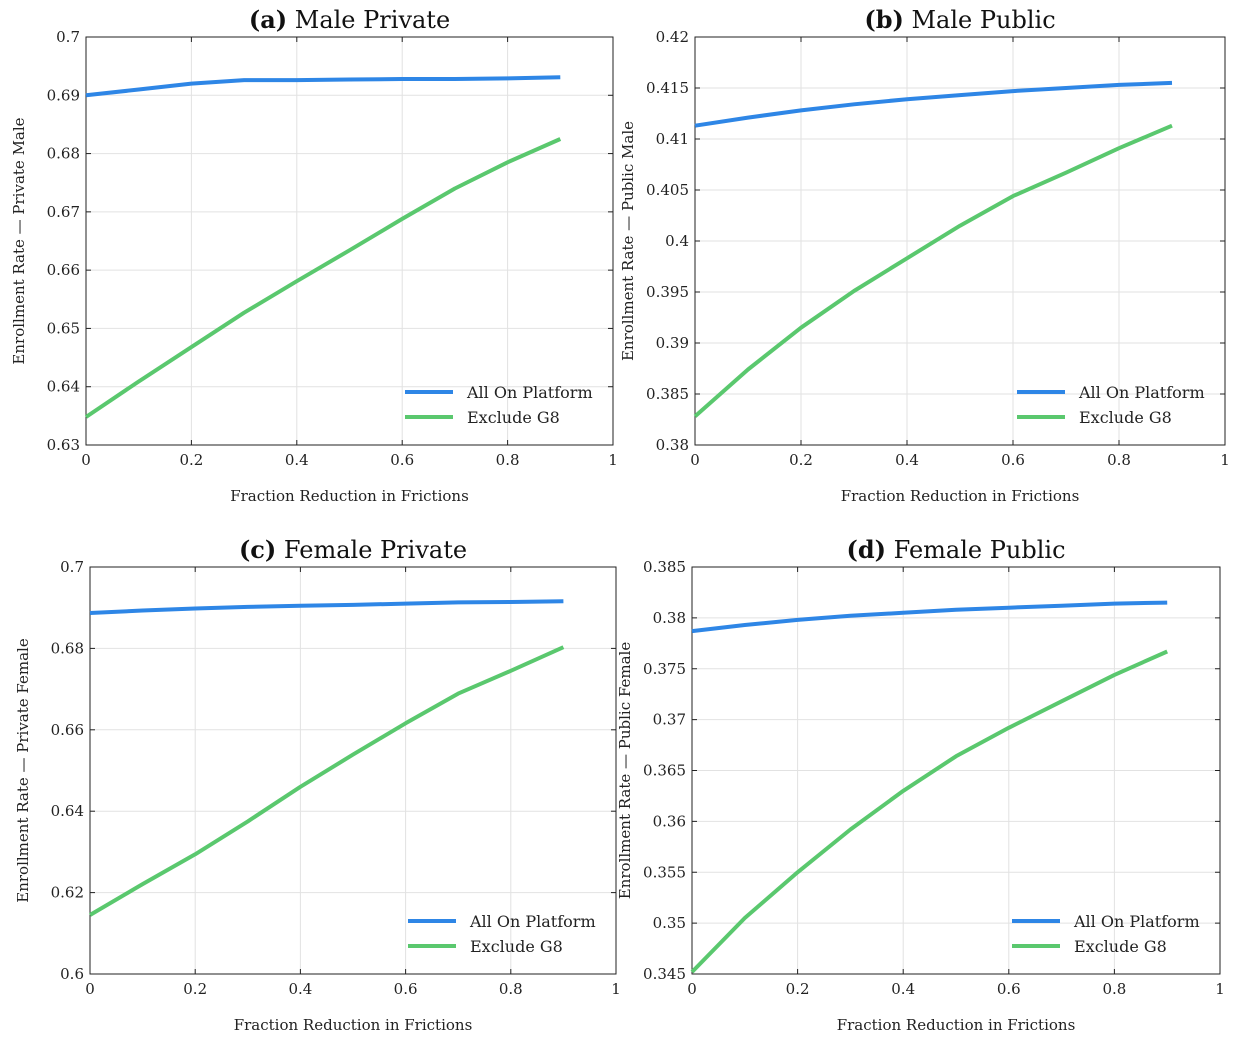 The image size is (1239, 1038). Describe the element at coordinates (268, 19) in the screenshot. I see `chart-title-tag: (a)` at that location.